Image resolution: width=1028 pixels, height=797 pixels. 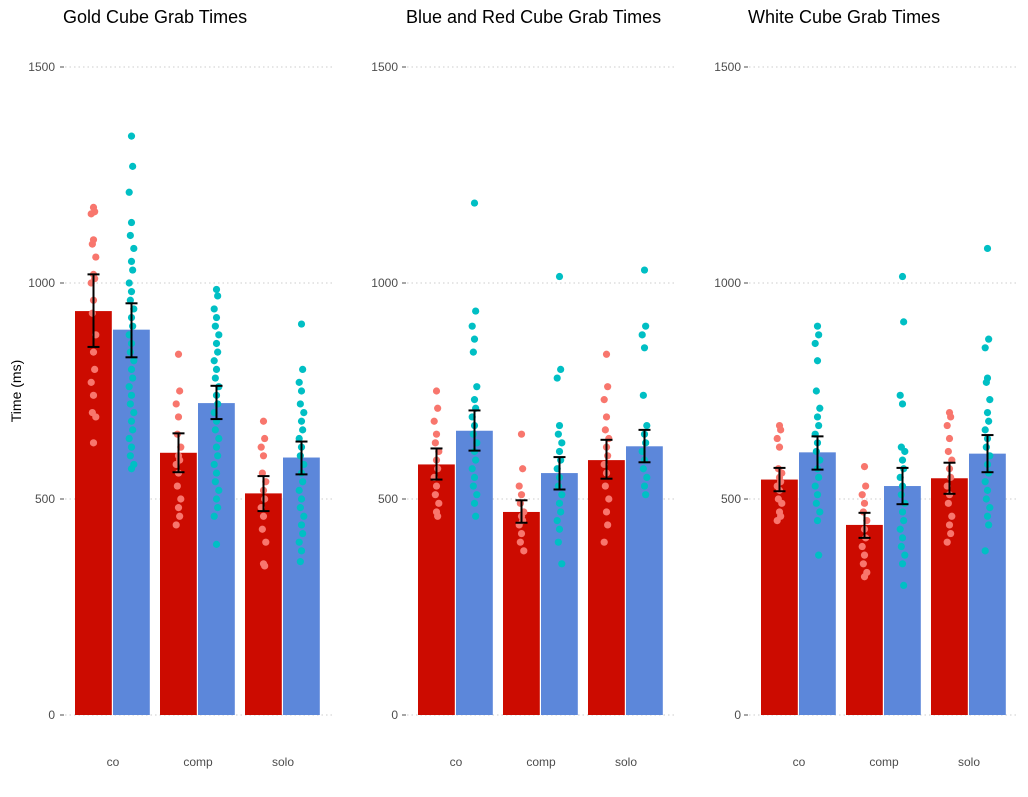 What do you see at coordinates (16, 391) in the screenshot?
I see `y-axis-title: Time (ms)` at bounding box center [16, 391].